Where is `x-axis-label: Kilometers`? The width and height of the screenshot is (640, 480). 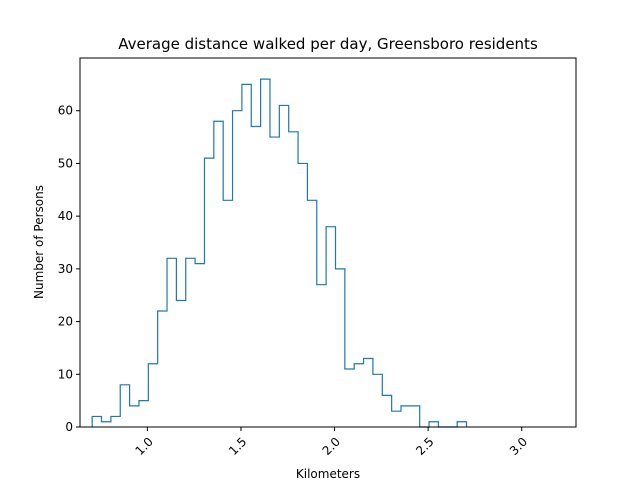
x-axis-label: Kilometers is located at coordinates (328, 473).